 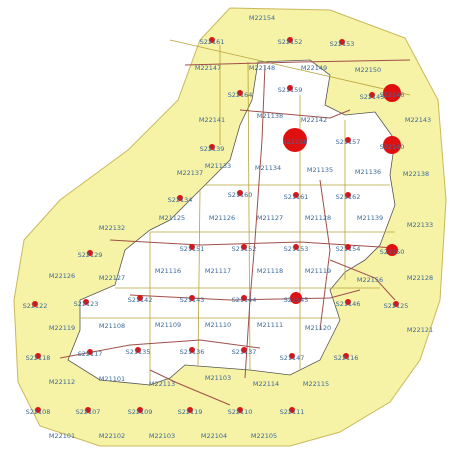 I want to click on station-label: S22140, so click(x=392, y=147).